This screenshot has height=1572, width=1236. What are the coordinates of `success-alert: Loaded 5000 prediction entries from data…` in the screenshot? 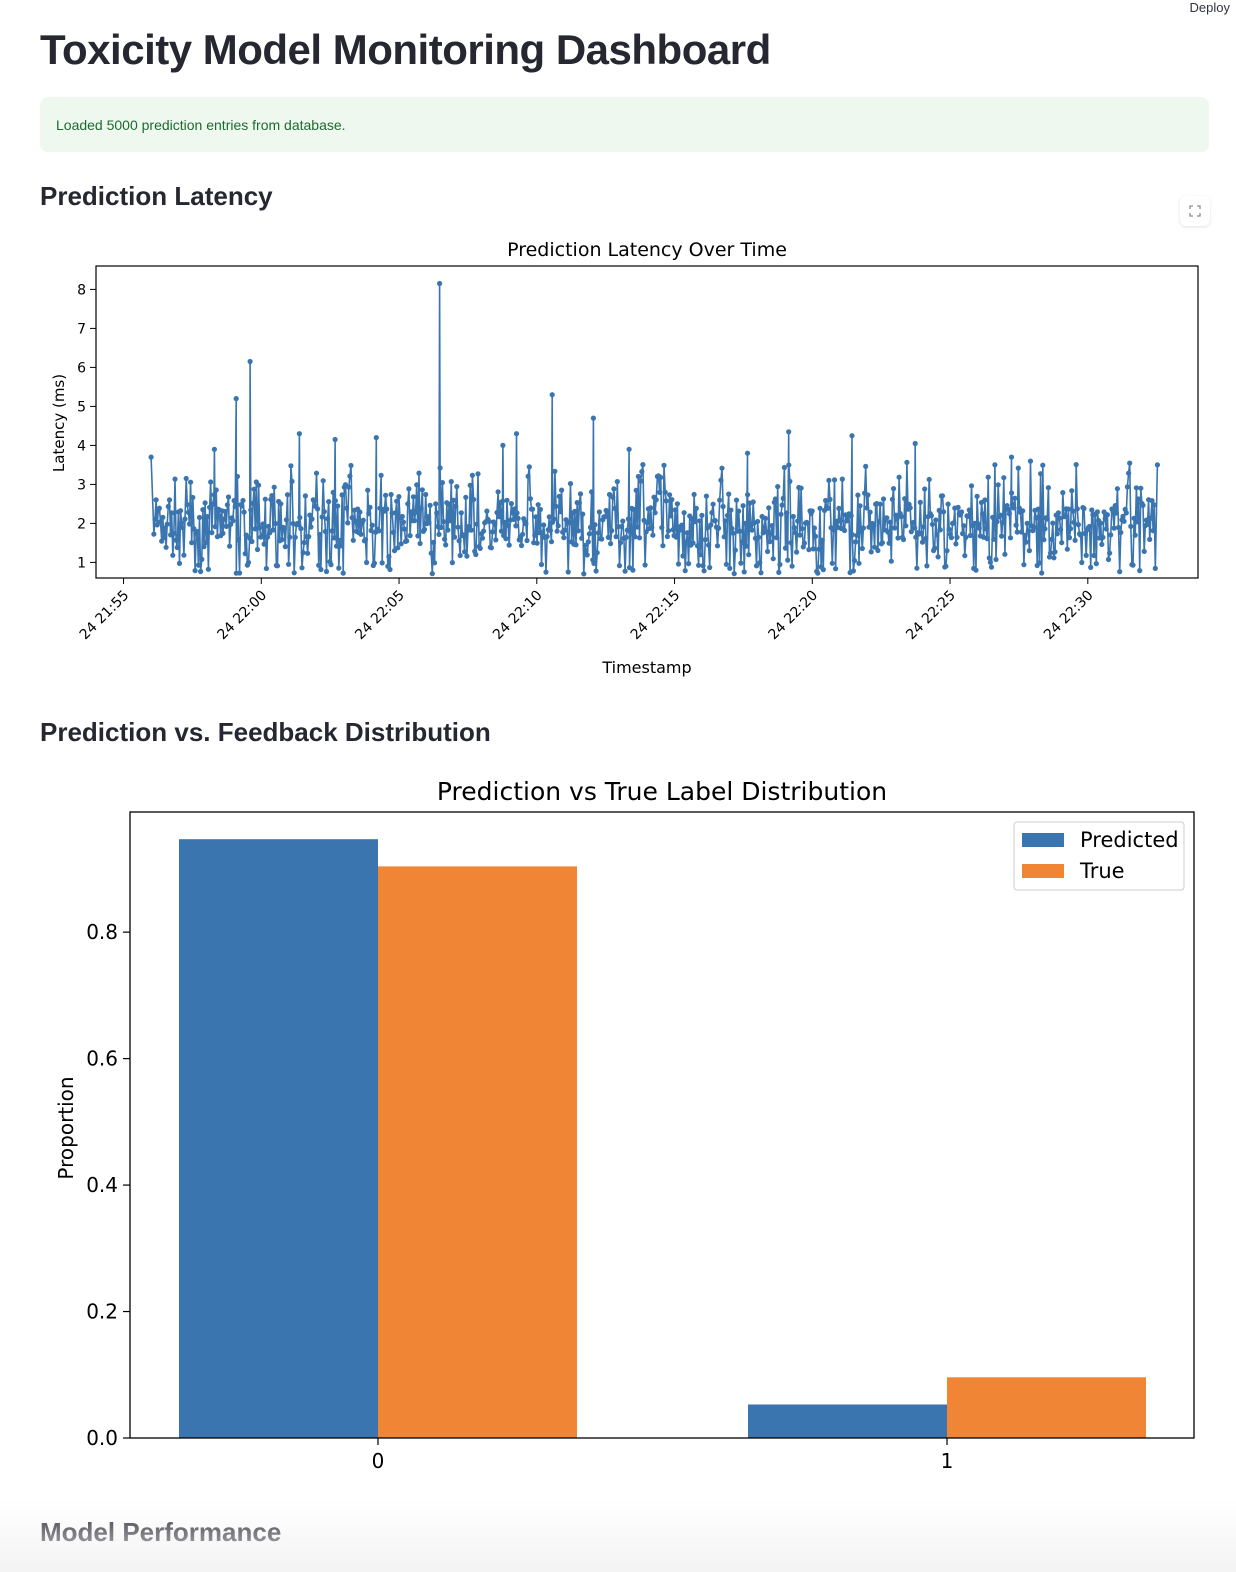 It's located at (624, 124).